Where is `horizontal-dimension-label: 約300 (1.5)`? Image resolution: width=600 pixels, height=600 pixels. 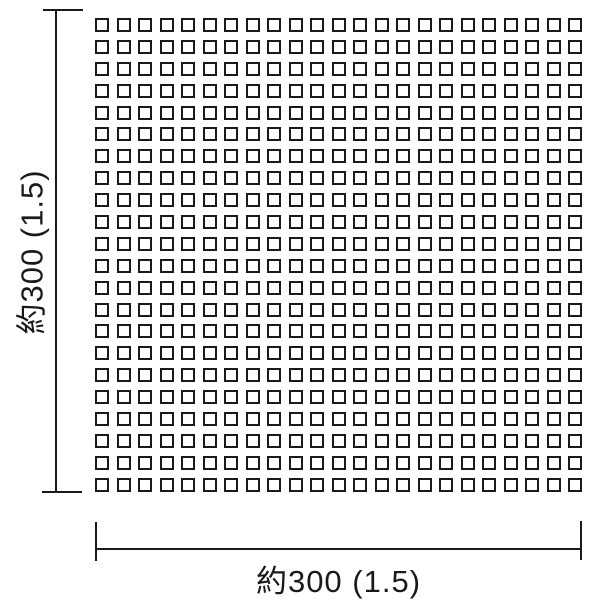 horizontal-dimension-label: 約300 (1.5) is located at coordinates (338, 581).